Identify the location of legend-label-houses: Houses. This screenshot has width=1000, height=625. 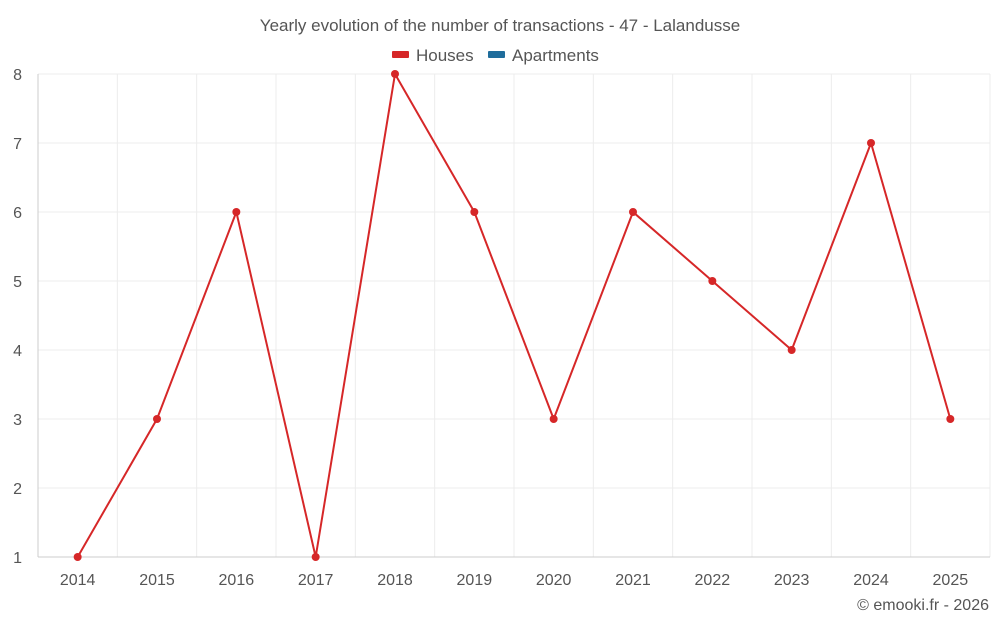
(445, 55).